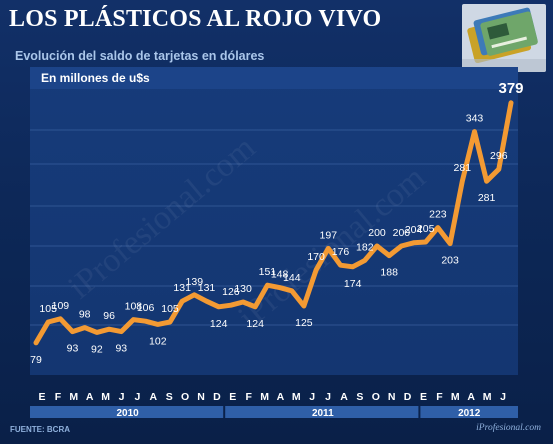  What do you see at coordinates (426, 229) in the screenshot?
I see `value-label: 205` at bounding box center [426, 229].